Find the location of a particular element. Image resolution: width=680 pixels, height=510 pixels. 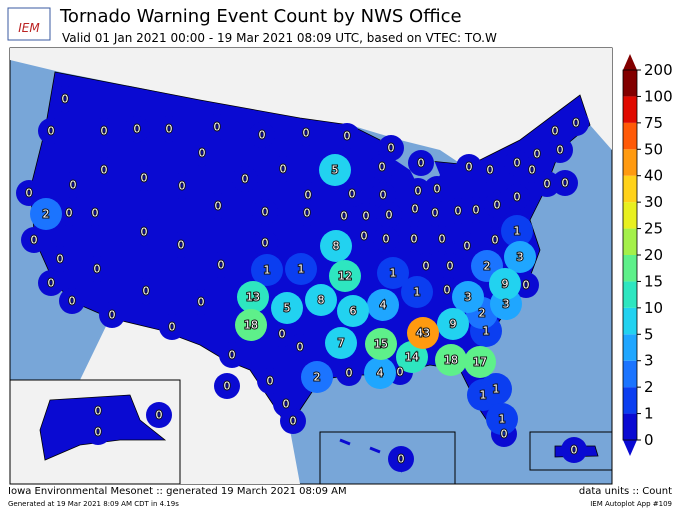

colorbar-tick-label: 40 is located at coordinates (653, 176).